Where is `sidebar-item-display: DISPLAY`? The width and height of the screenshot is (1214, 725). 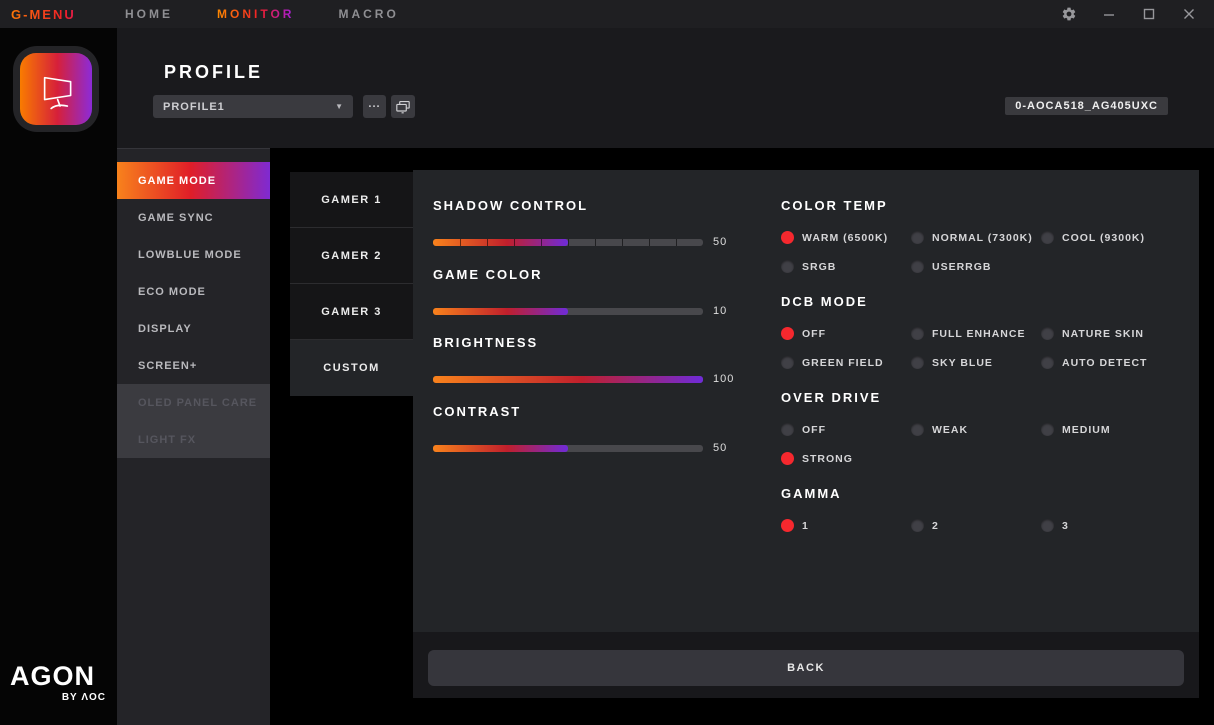 sidebar-item-display: DISPLAY is located at coordinates (193, 328).